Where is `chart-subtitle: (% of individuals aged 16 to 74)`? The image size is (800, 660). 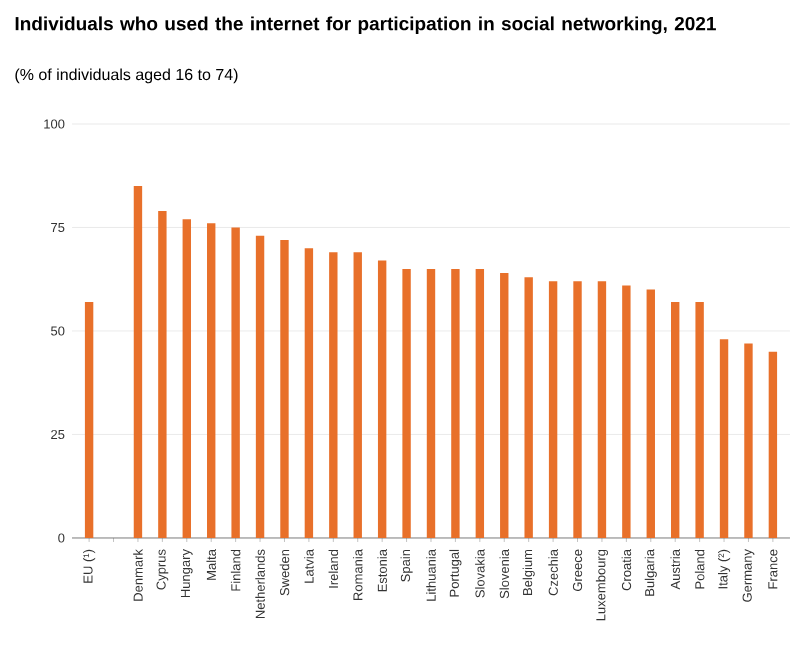 chart-subtitle: (% of individuals aged 16 to 74) is located at coordinates (126, 76).